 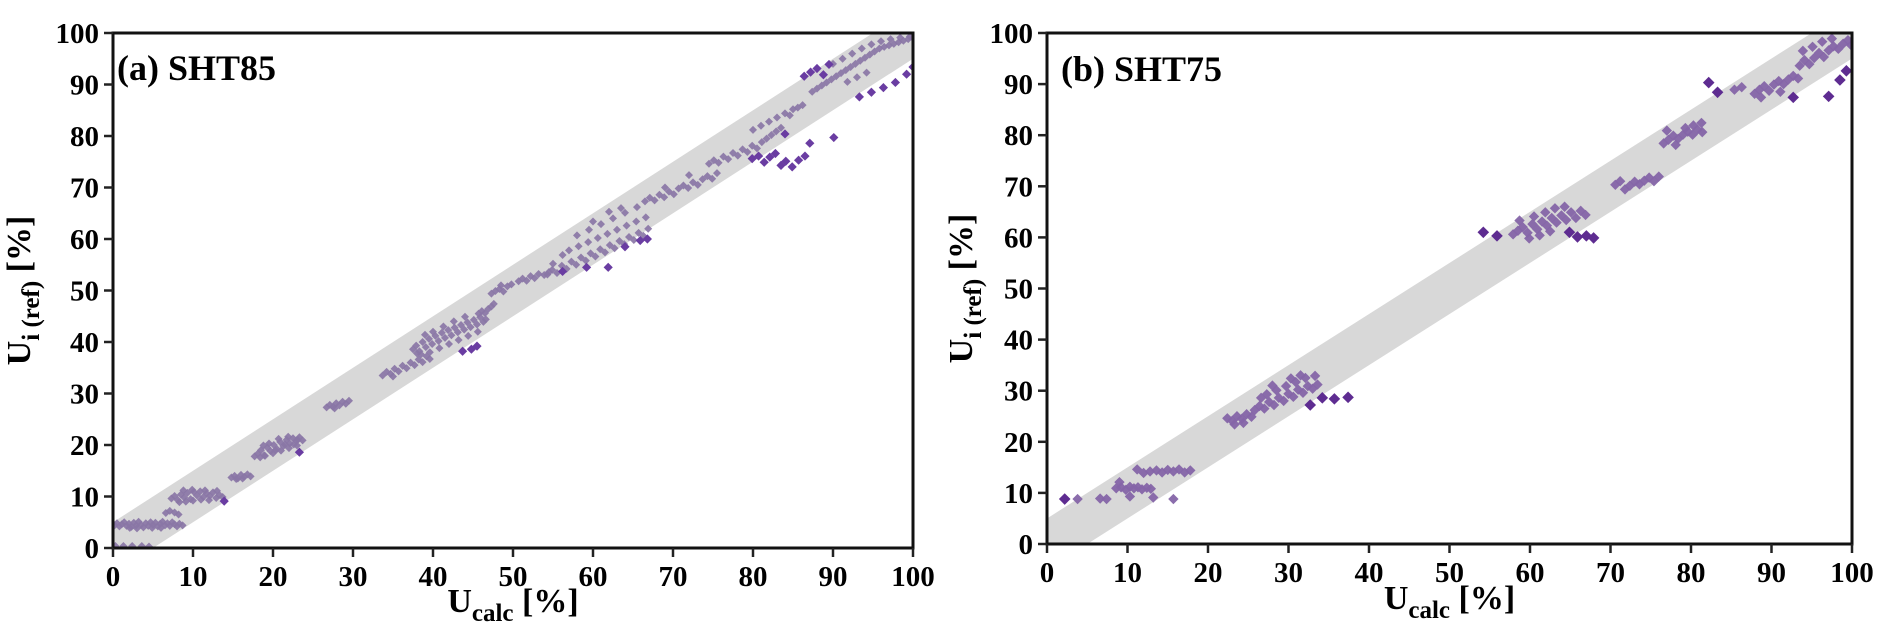 What do you see at coordinates (273, 577) in the screenshot?
I see `x-tick-label: 20` at bounding box center [273, 577].